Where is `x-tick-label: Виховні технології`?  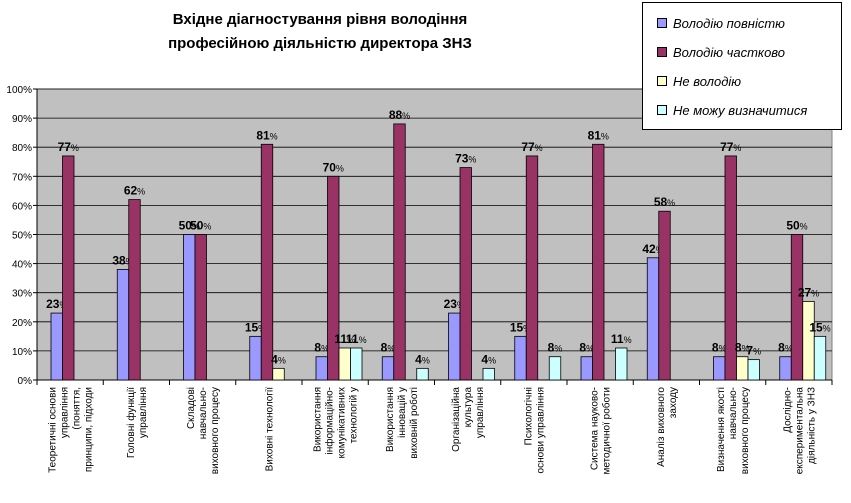
x-tick-label: Виховні технології is located at coordinates (269, 429).